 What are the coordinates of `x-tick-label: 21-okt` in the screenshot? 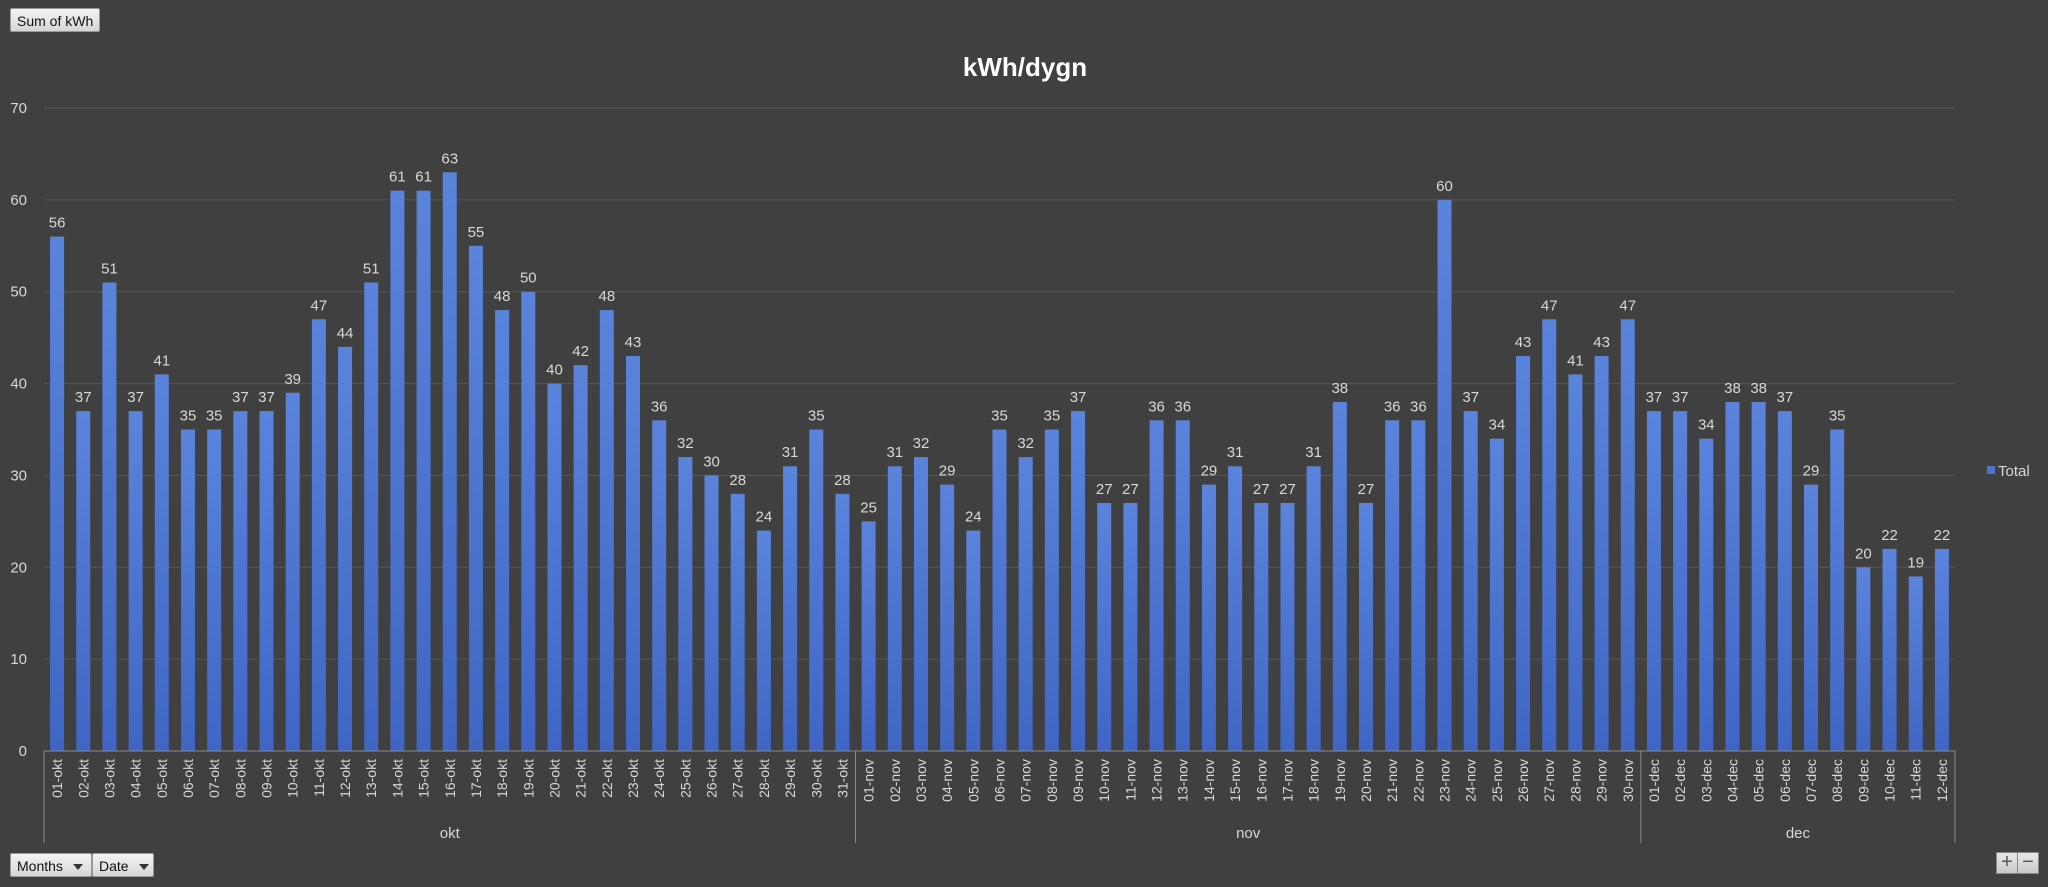 It's located at (581, 778).